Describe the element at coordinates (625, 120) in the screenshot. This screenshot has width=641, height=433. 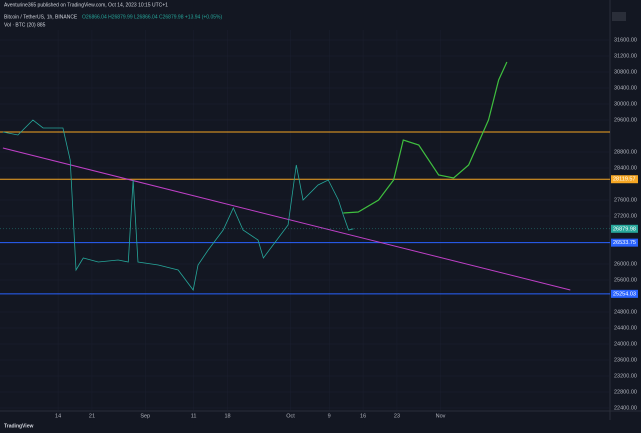
I see `y-tick-label: 29600.00` at that location.